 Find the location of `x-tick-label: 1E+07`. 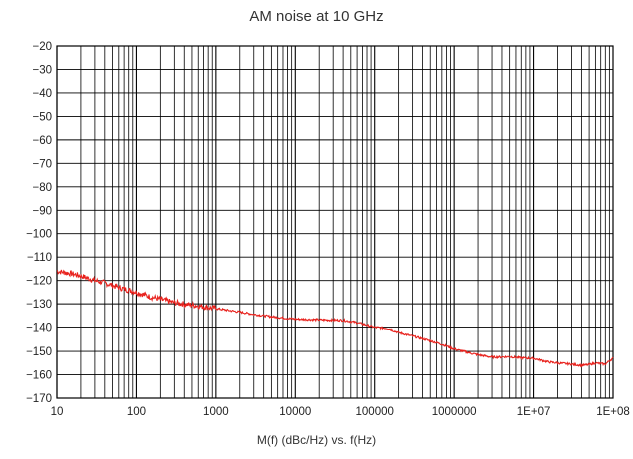

x-tick-label: 1E+07 is located at coordinates (534, 412).